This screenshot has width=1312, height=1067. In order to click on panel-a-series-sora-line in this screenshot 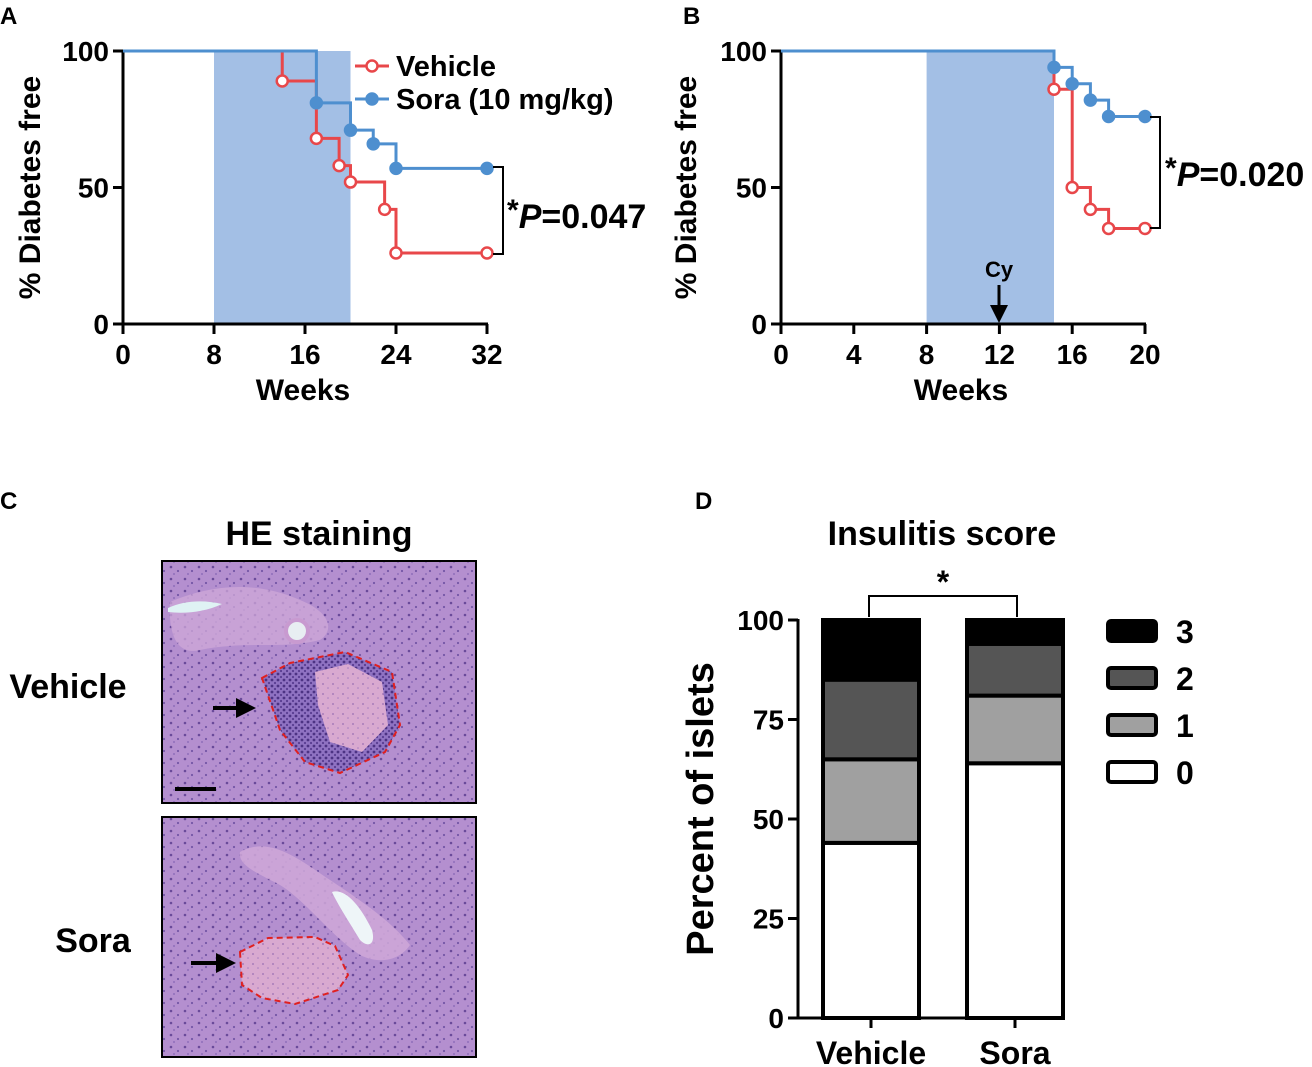, I will do `click(305, 109)`.